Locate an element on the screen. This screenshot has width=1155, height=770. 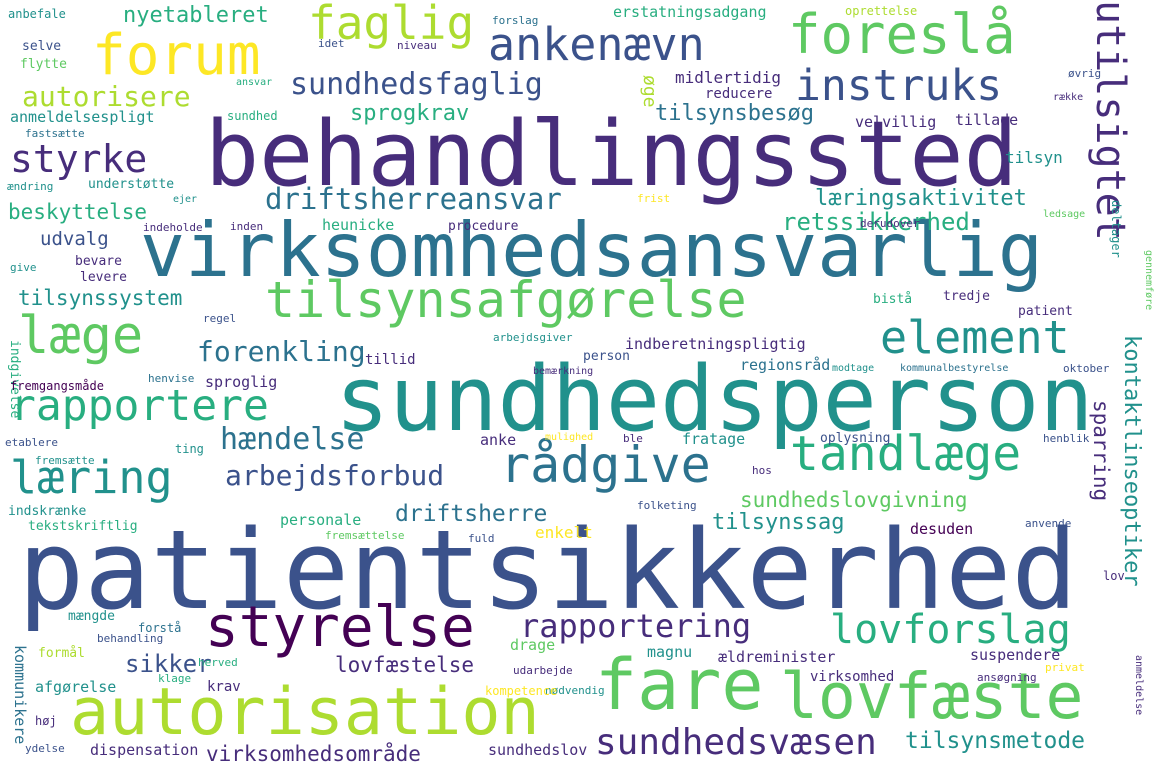
cloud-word: anbefale is located at coordinates (37, 14).